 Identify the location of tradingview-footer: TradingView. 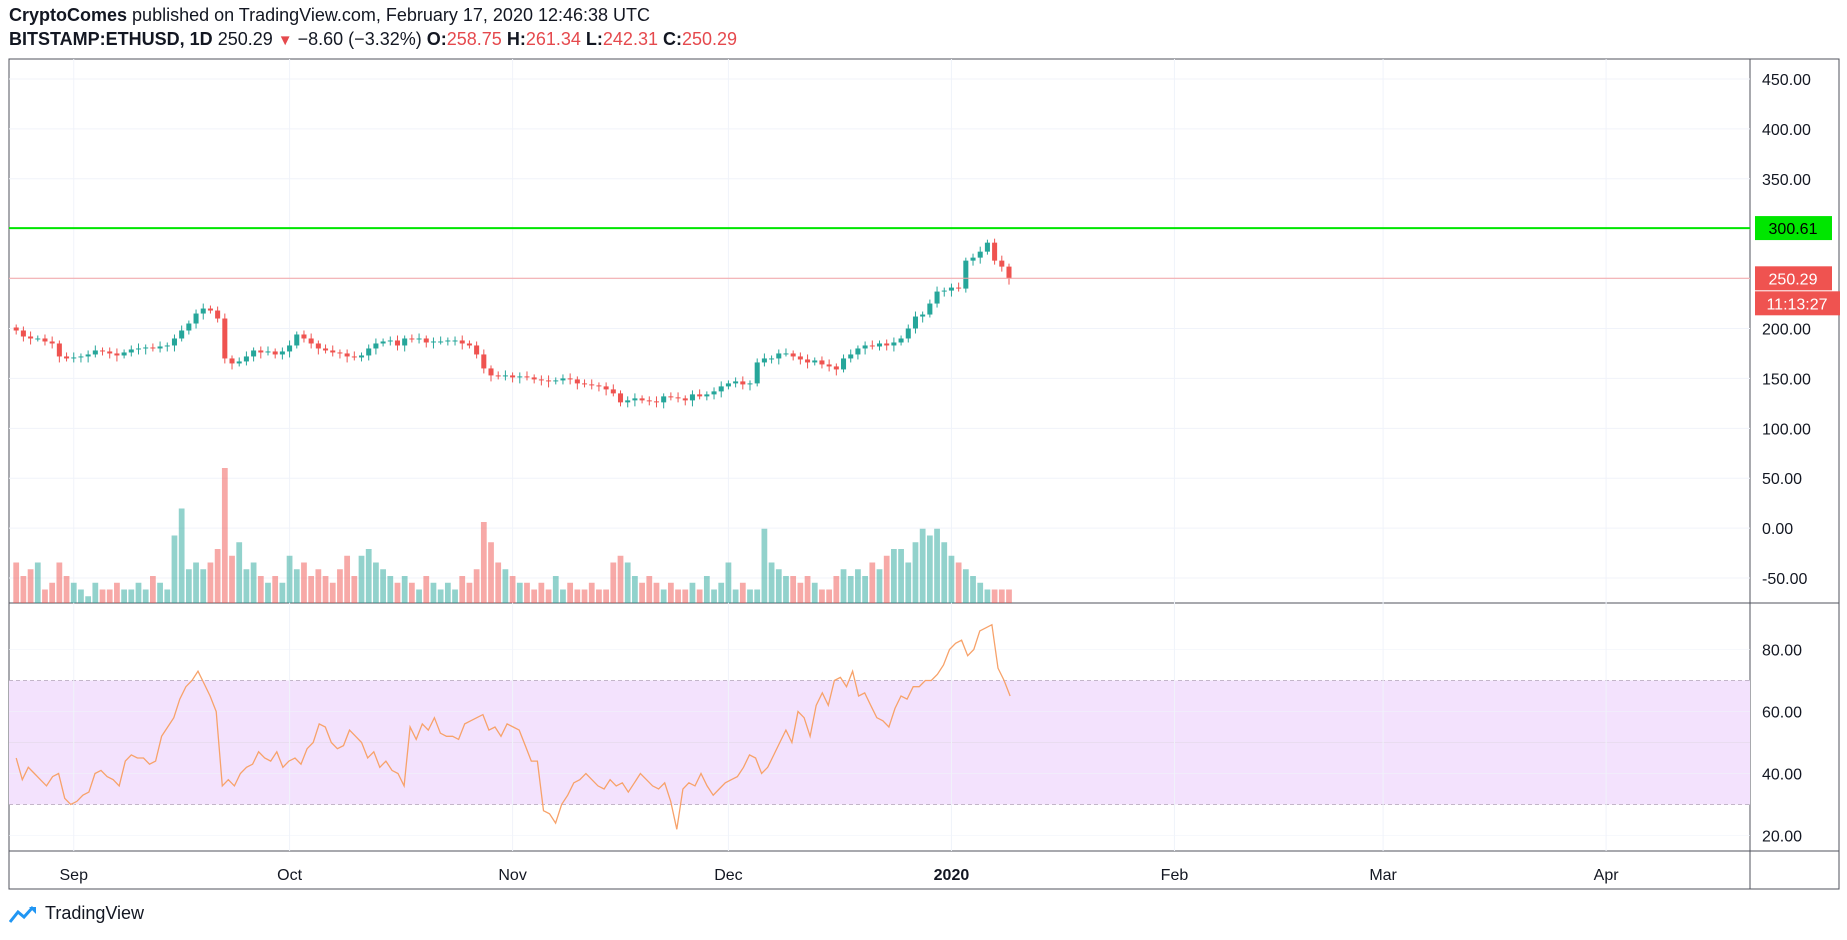
(76, 913).